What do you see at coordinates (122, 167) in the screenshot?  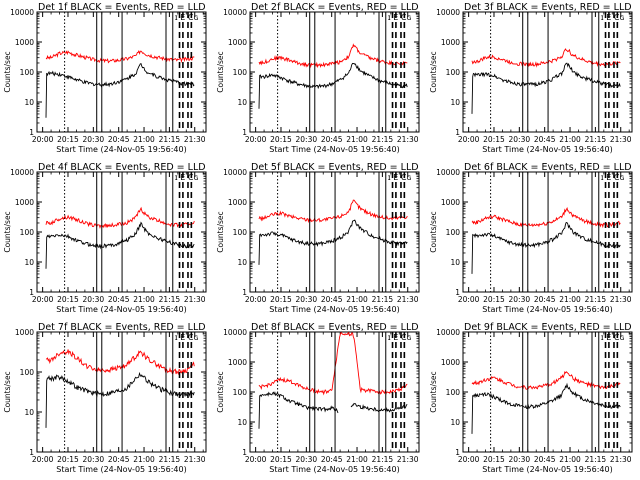 I see `panel-title: Det 4f BLACK = Events, RED = LLD` at bounding box center [122, 167].